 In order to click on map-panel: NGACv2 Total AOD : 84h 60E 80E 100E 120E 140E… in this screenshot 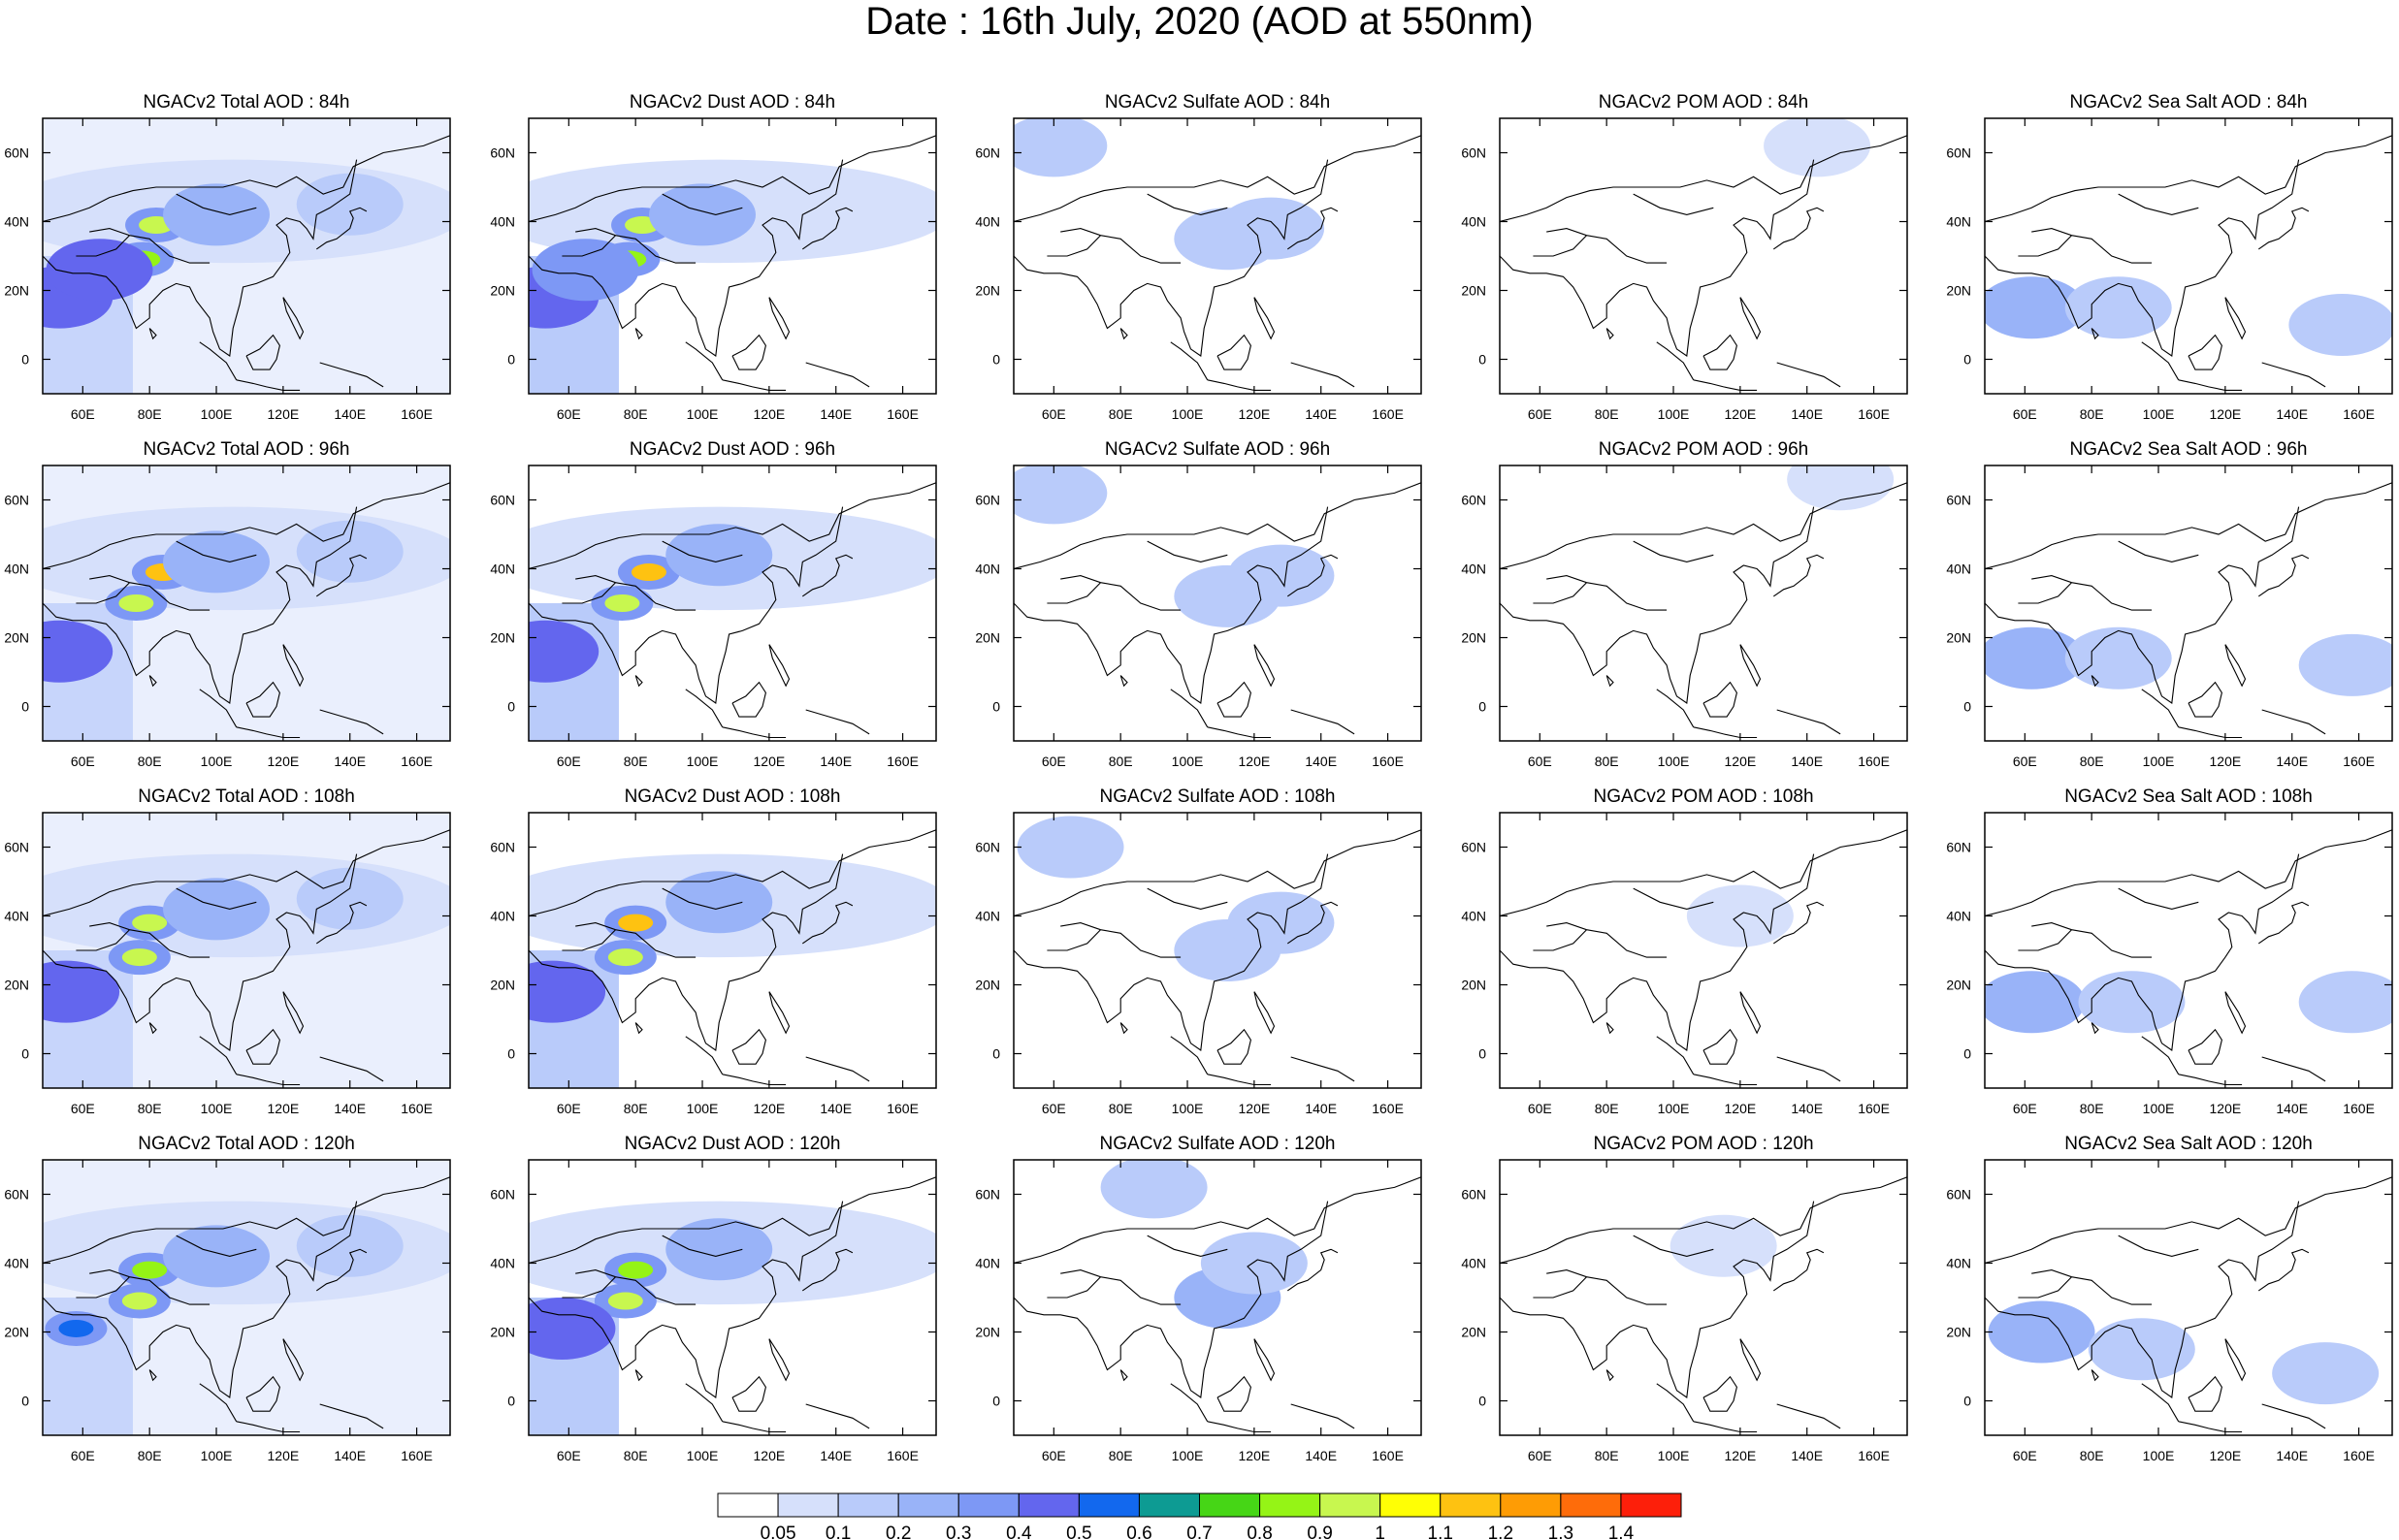, I will do `click(228, 257)`.